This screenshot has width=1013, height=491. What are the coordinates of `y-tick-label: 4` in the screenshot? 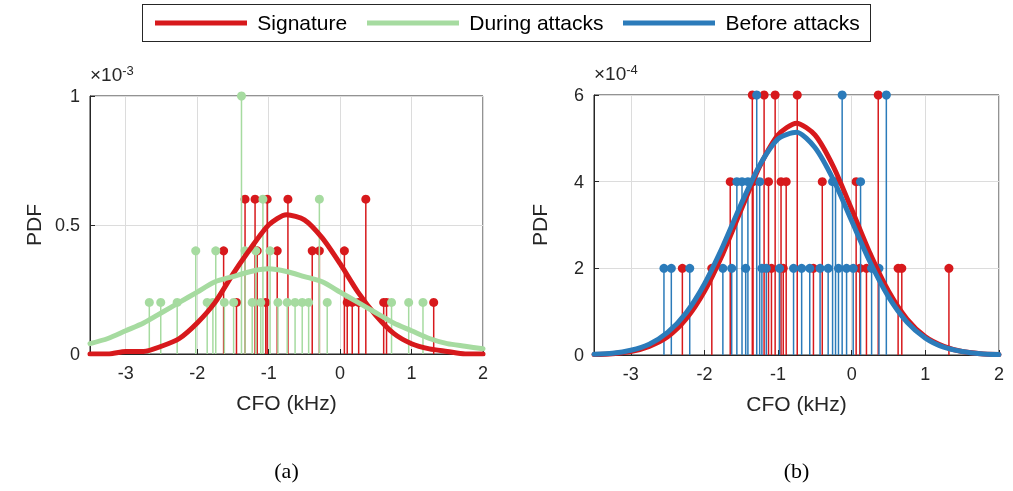 It's located at (578, 181).